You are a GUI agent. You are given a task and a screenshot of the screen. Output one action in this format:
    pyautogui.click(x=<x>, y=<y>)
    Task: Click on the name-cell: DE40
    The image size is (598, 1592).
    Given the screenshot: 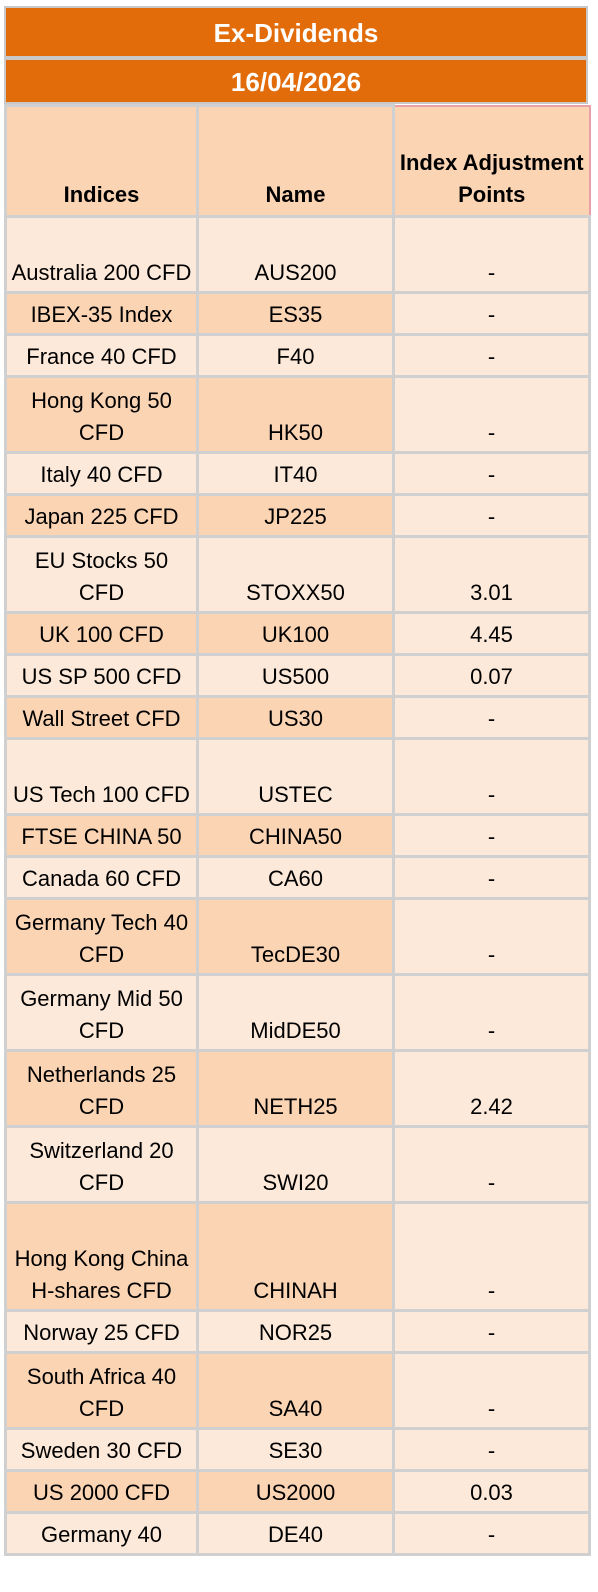 What is the action you would take?
    pyautogui.click(x=295, y=1533)
    